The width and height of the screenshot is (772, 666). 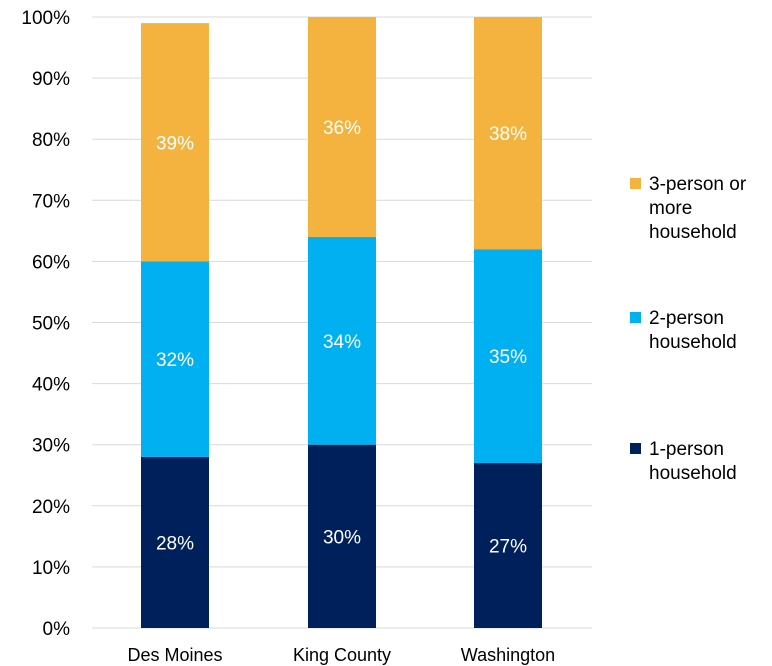 I want to click on data-label: 38%, so click(x=508, y=134).